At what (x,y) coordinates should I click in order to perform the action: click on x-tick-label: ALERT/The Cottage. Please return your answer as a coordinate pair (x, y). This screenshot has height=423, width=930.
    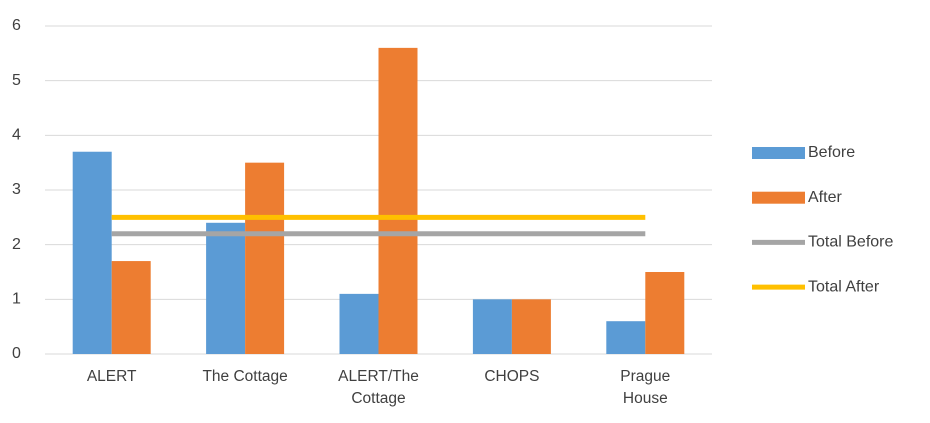
    Looking at the image, I should click on (378, 387).